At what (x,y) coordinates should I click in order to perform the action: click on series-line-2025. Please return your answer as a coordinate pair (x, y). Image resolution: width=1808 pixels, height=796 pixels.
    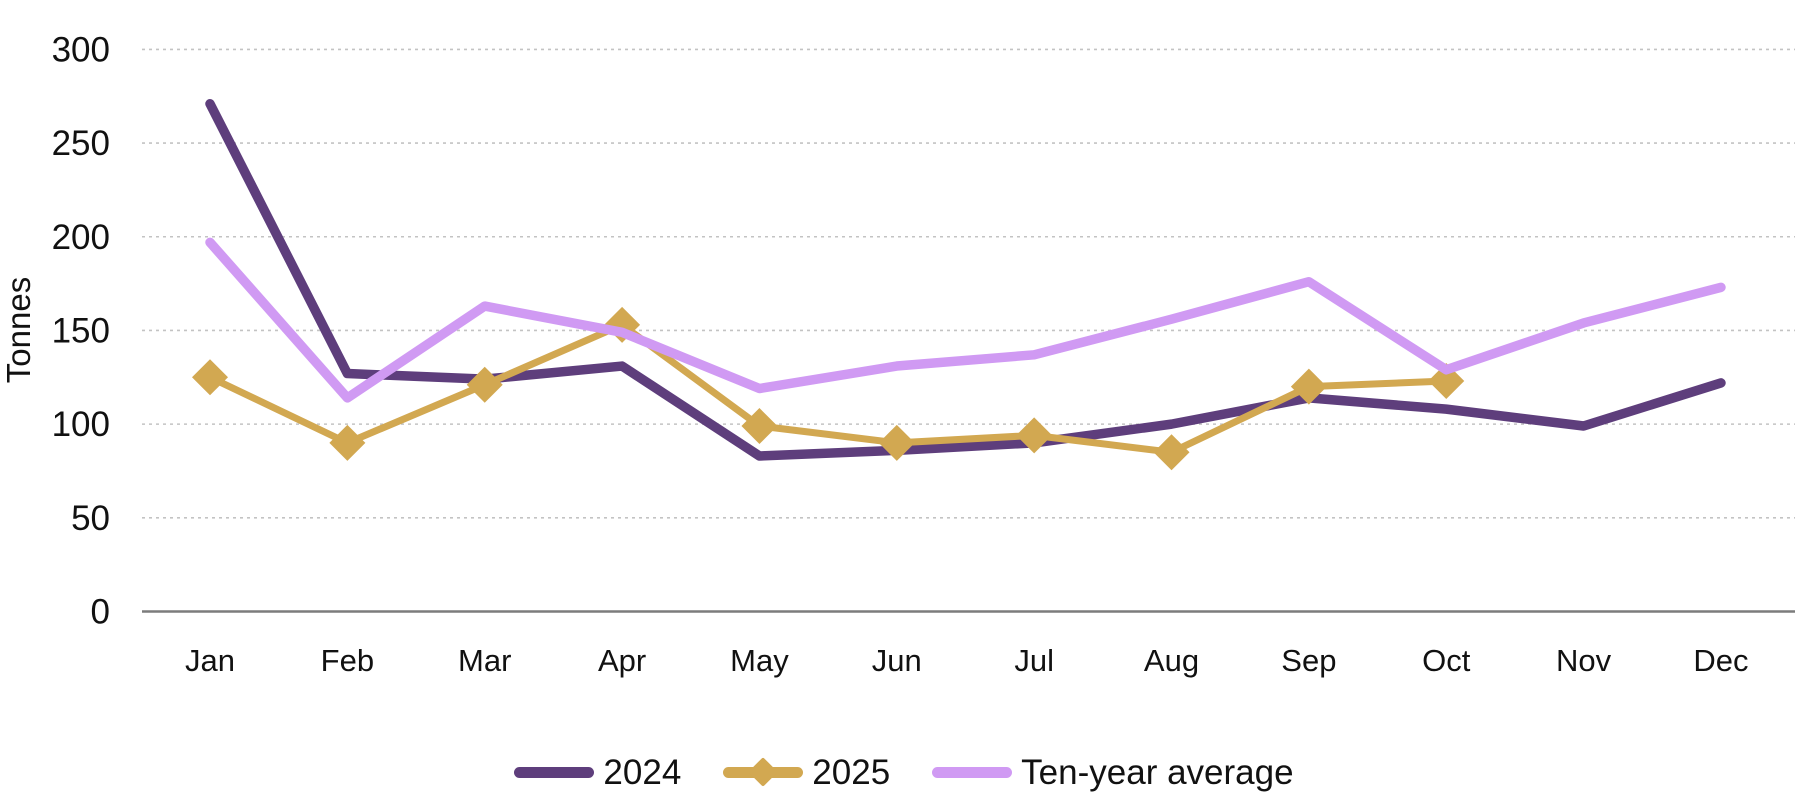
    Looking at the image, I should click on (828, 388).